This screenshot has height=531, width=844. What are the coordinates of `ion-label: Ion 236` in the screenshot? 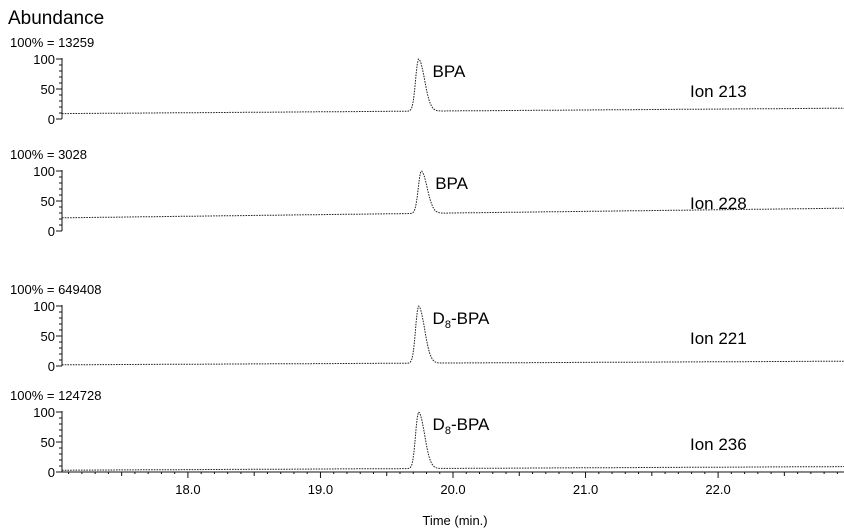 It's located at (718, 444).